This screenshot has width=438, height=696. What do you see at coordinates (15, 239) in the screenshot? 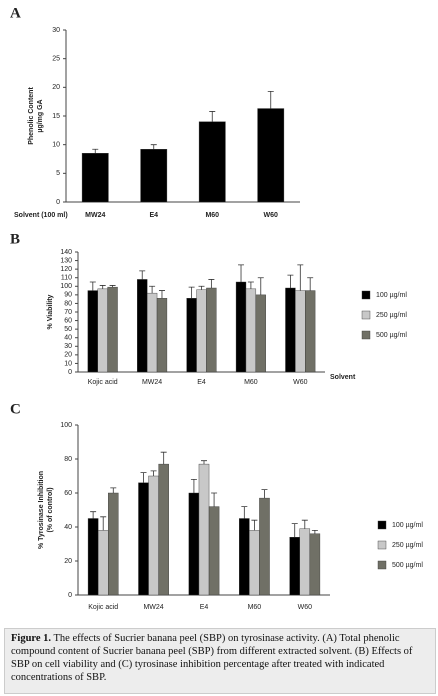
I see `panel-label: B` at bounding box center [15, 239].